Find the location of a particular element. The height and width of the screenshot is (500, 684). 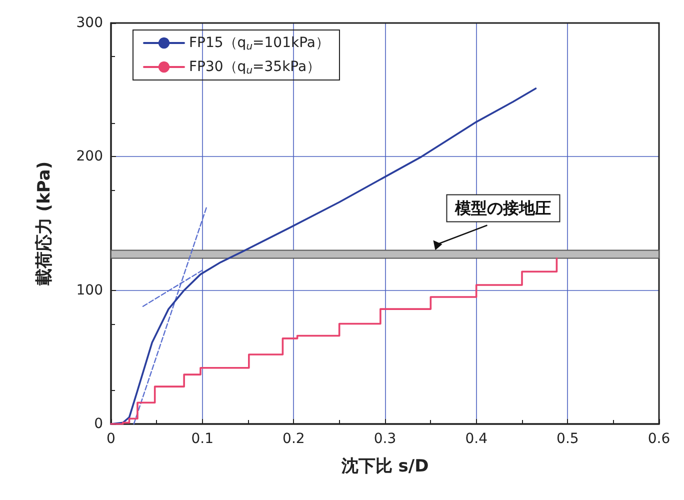

y-tick-label: 0 is located at coordinates (98, 424).